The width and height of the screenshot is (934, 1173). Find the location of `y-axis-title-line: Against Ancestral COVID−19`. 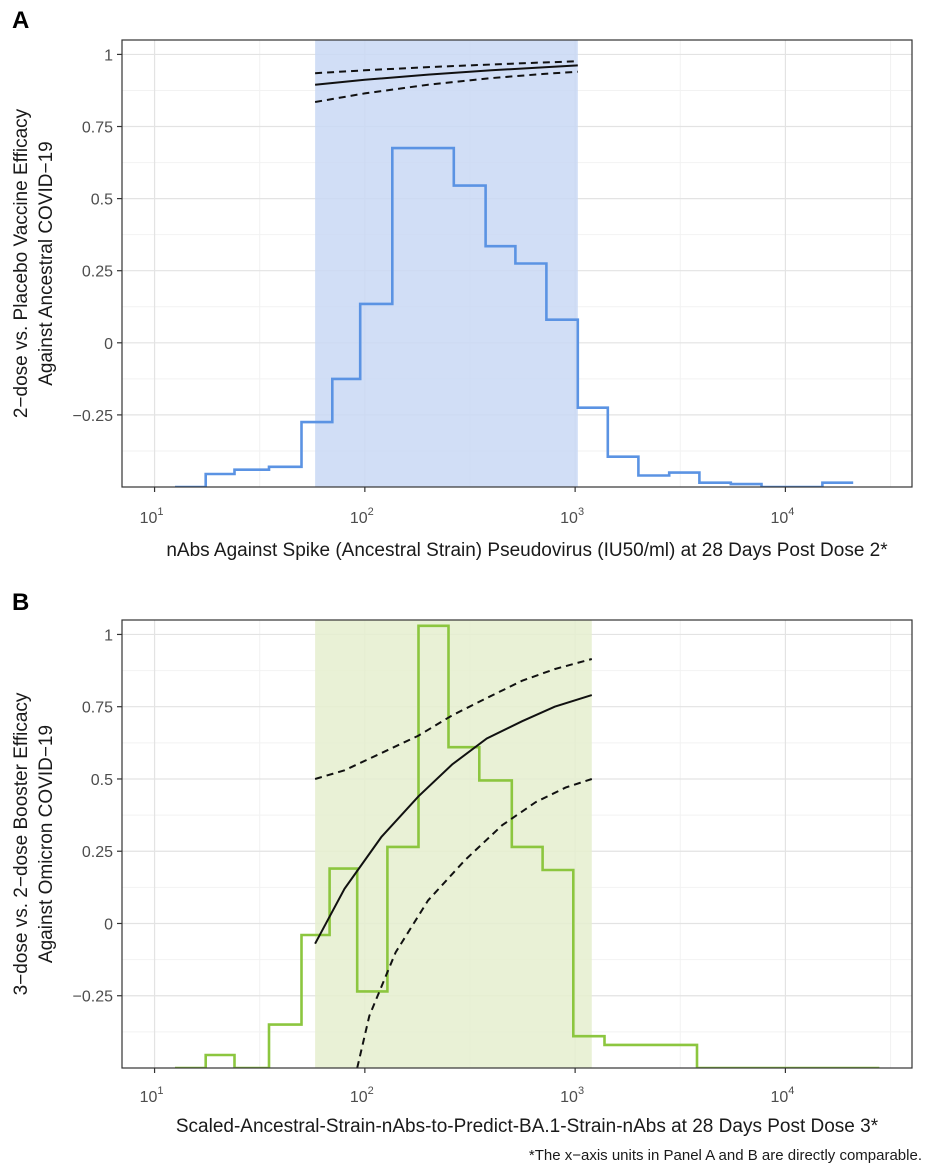

y-axis-title-line: Against Ancestral COVID−19 is located at coordinates (46, 263).